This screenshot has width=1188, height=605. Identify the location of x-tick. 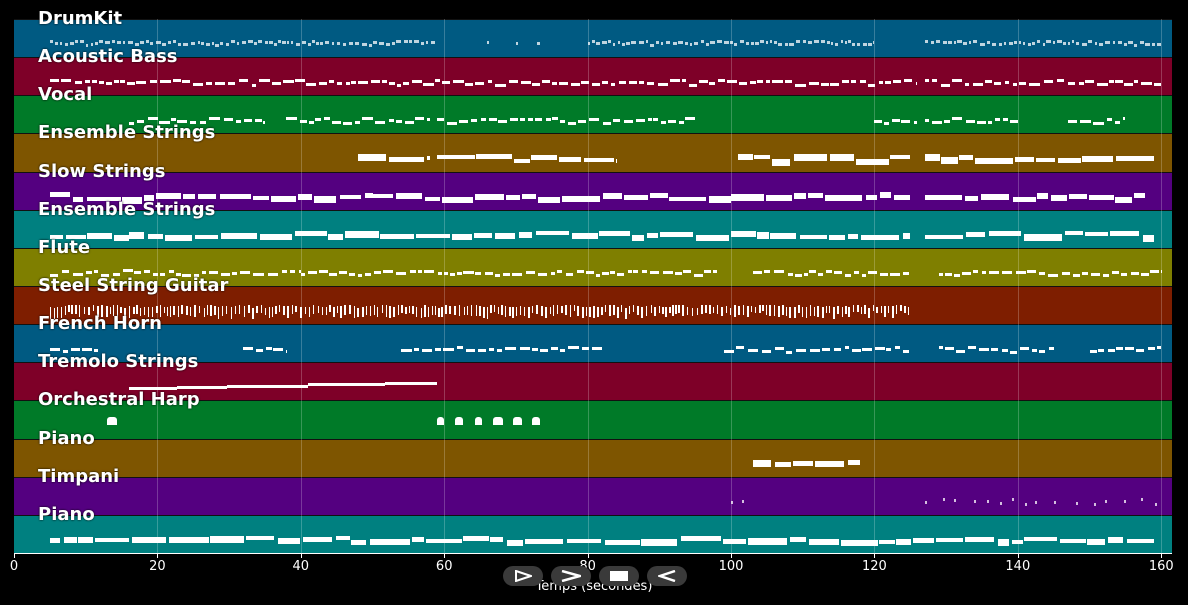
(158, 555).